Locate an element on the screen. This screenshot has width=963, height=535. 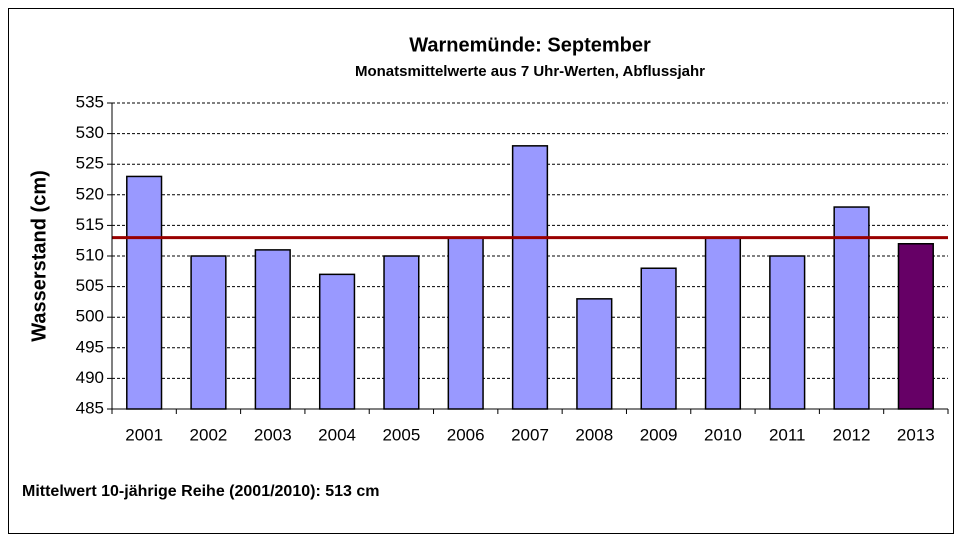
x-tick-label: 2011 is located at coordinates (787, 434).